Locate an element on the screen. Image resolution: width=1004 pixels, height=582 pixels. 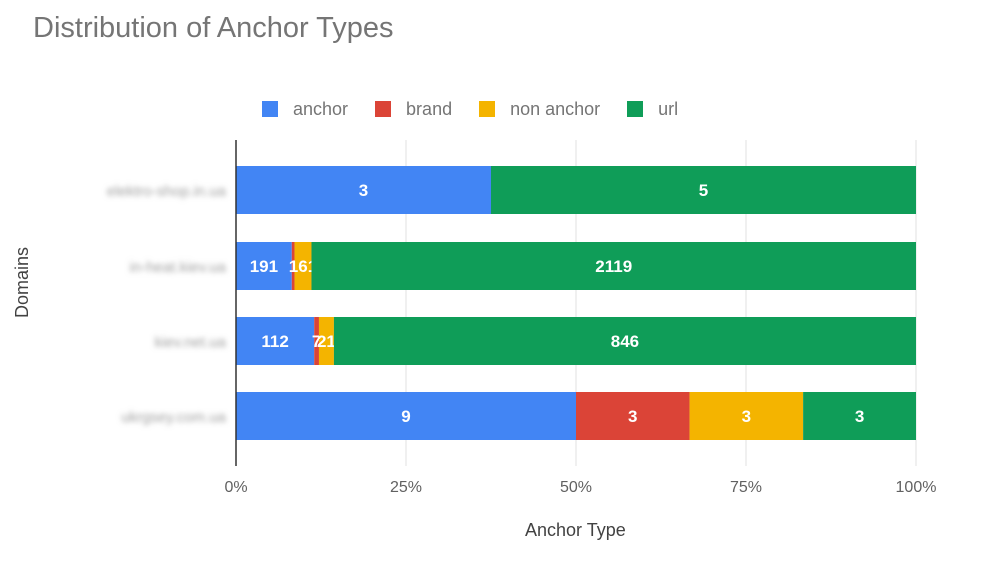
legend-item-brand: brand is located at coordinates (413, 109).